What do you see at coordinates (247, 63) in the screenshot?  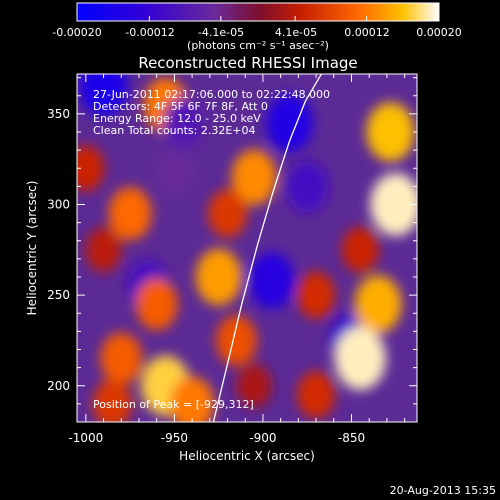 I see `chart-title: Reconstructed RHESSI Image` at bounding box center [247, 63].